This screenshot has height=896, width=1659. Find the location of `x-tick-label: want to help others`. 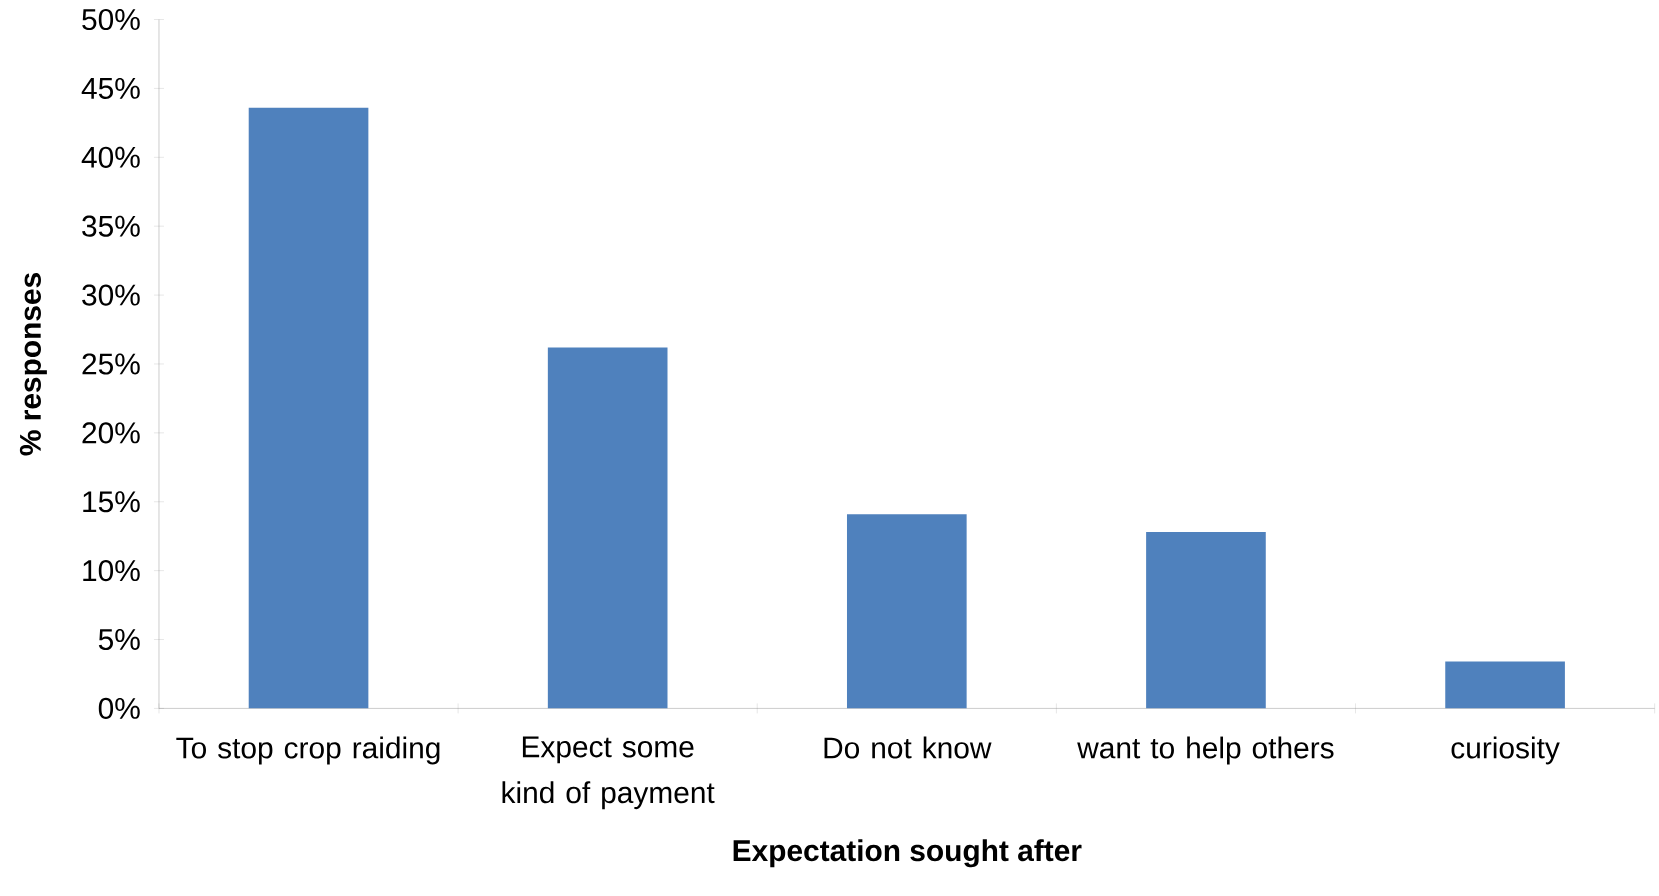

x-tick-label: want to help others is located at coordinates (1205, 750).